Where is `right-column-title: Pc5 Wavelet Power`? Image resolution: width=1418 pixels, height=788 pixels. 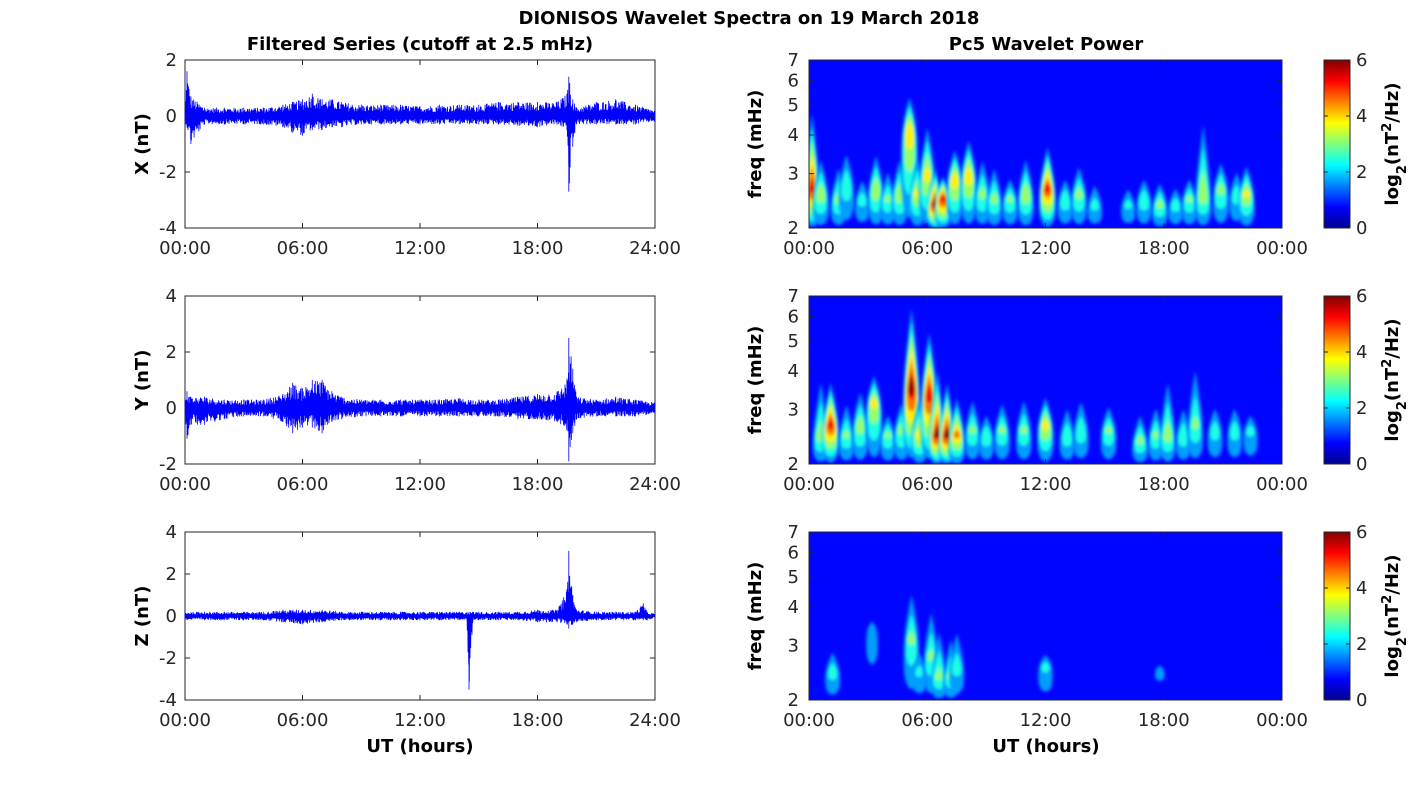 right-column-title: Pc5 Wavelet Power is located at coordinates (1046, 44).